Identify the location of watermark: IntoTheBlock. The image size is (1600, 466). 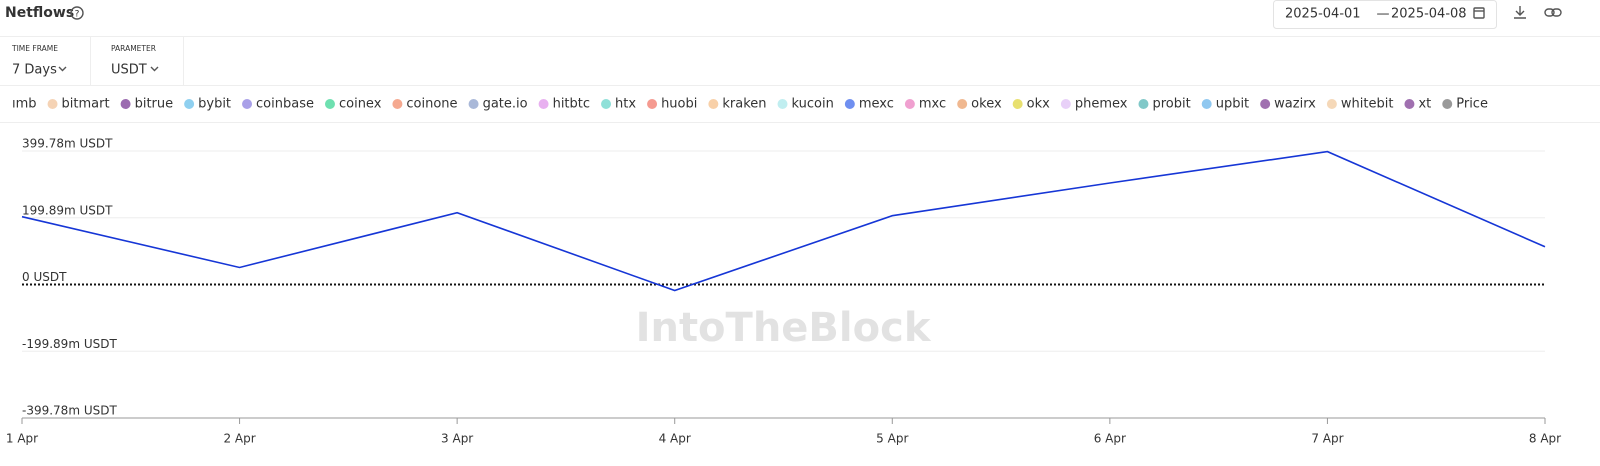
(784, 328).